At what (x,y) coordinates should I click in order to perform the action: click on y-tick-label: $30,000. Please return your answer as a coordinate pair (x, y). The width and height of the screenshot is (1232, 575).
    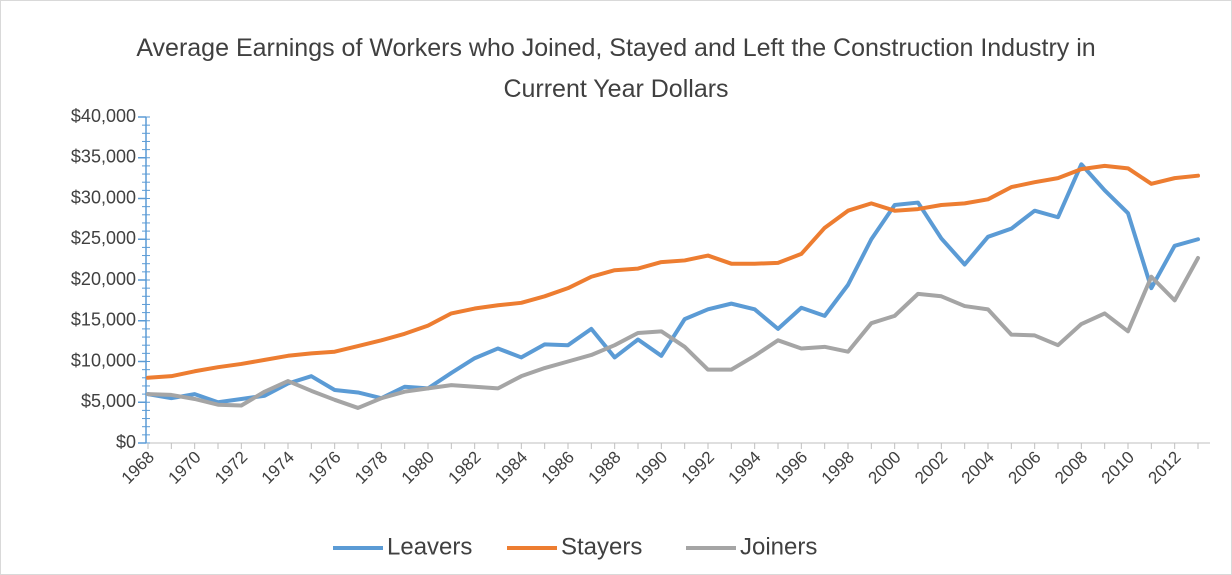
    Looking at the image, I should click on (103, 197).